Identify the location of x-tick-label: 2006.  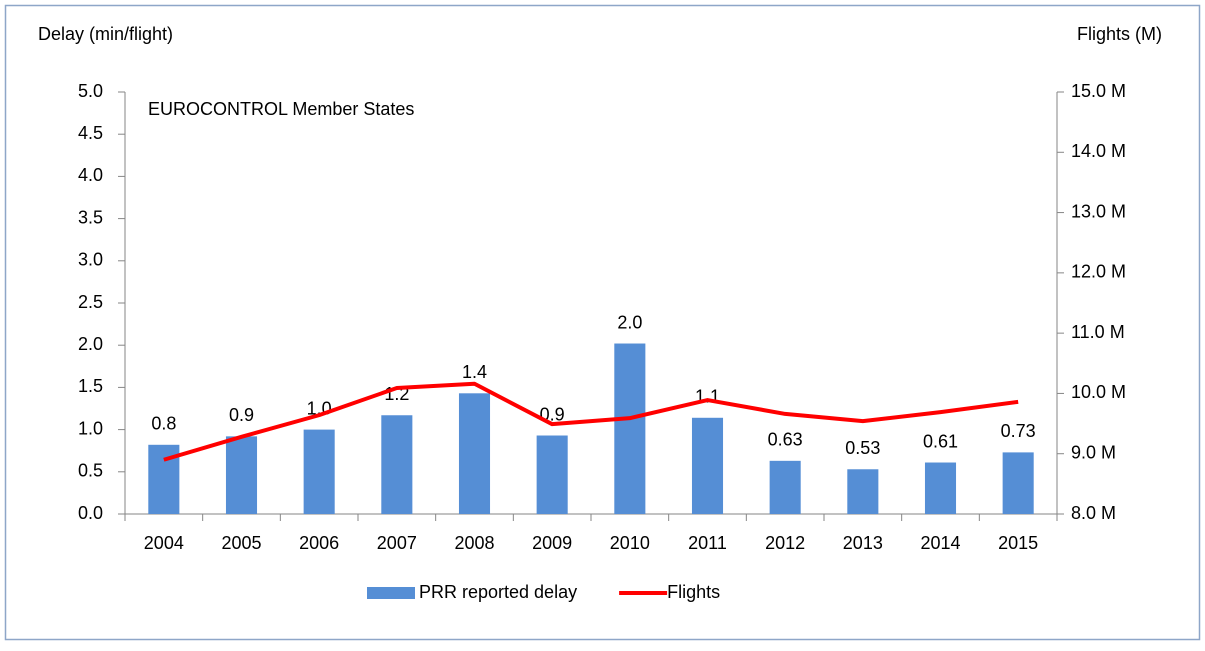
(319, 543).